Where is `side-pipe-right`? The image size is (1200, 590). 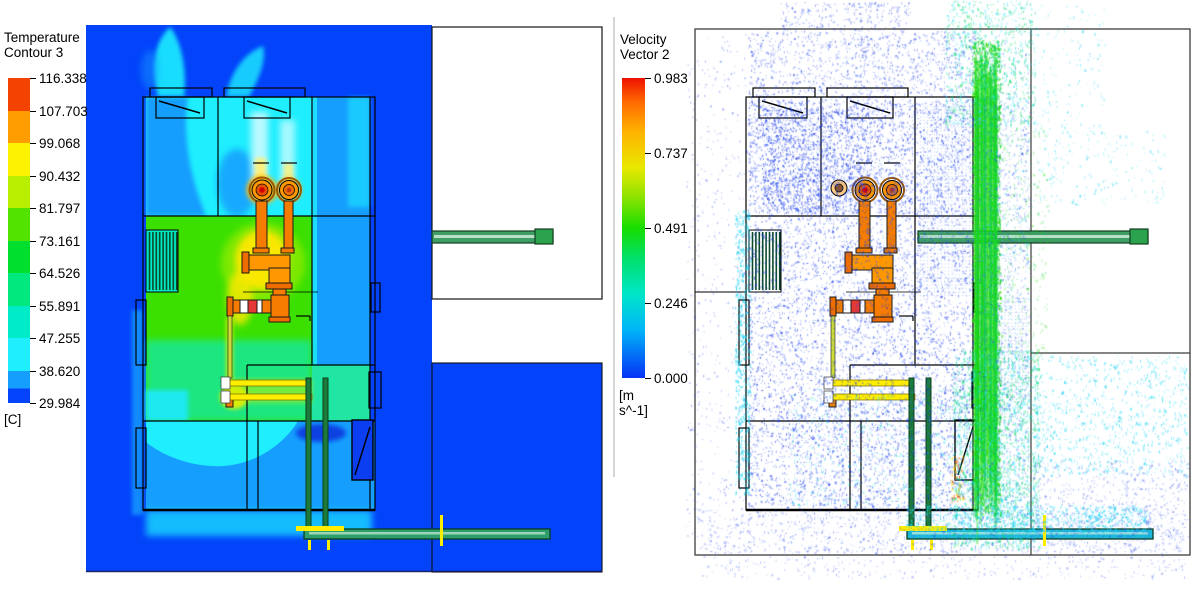
side-pipe-right is located at coordinates (1033, 236).